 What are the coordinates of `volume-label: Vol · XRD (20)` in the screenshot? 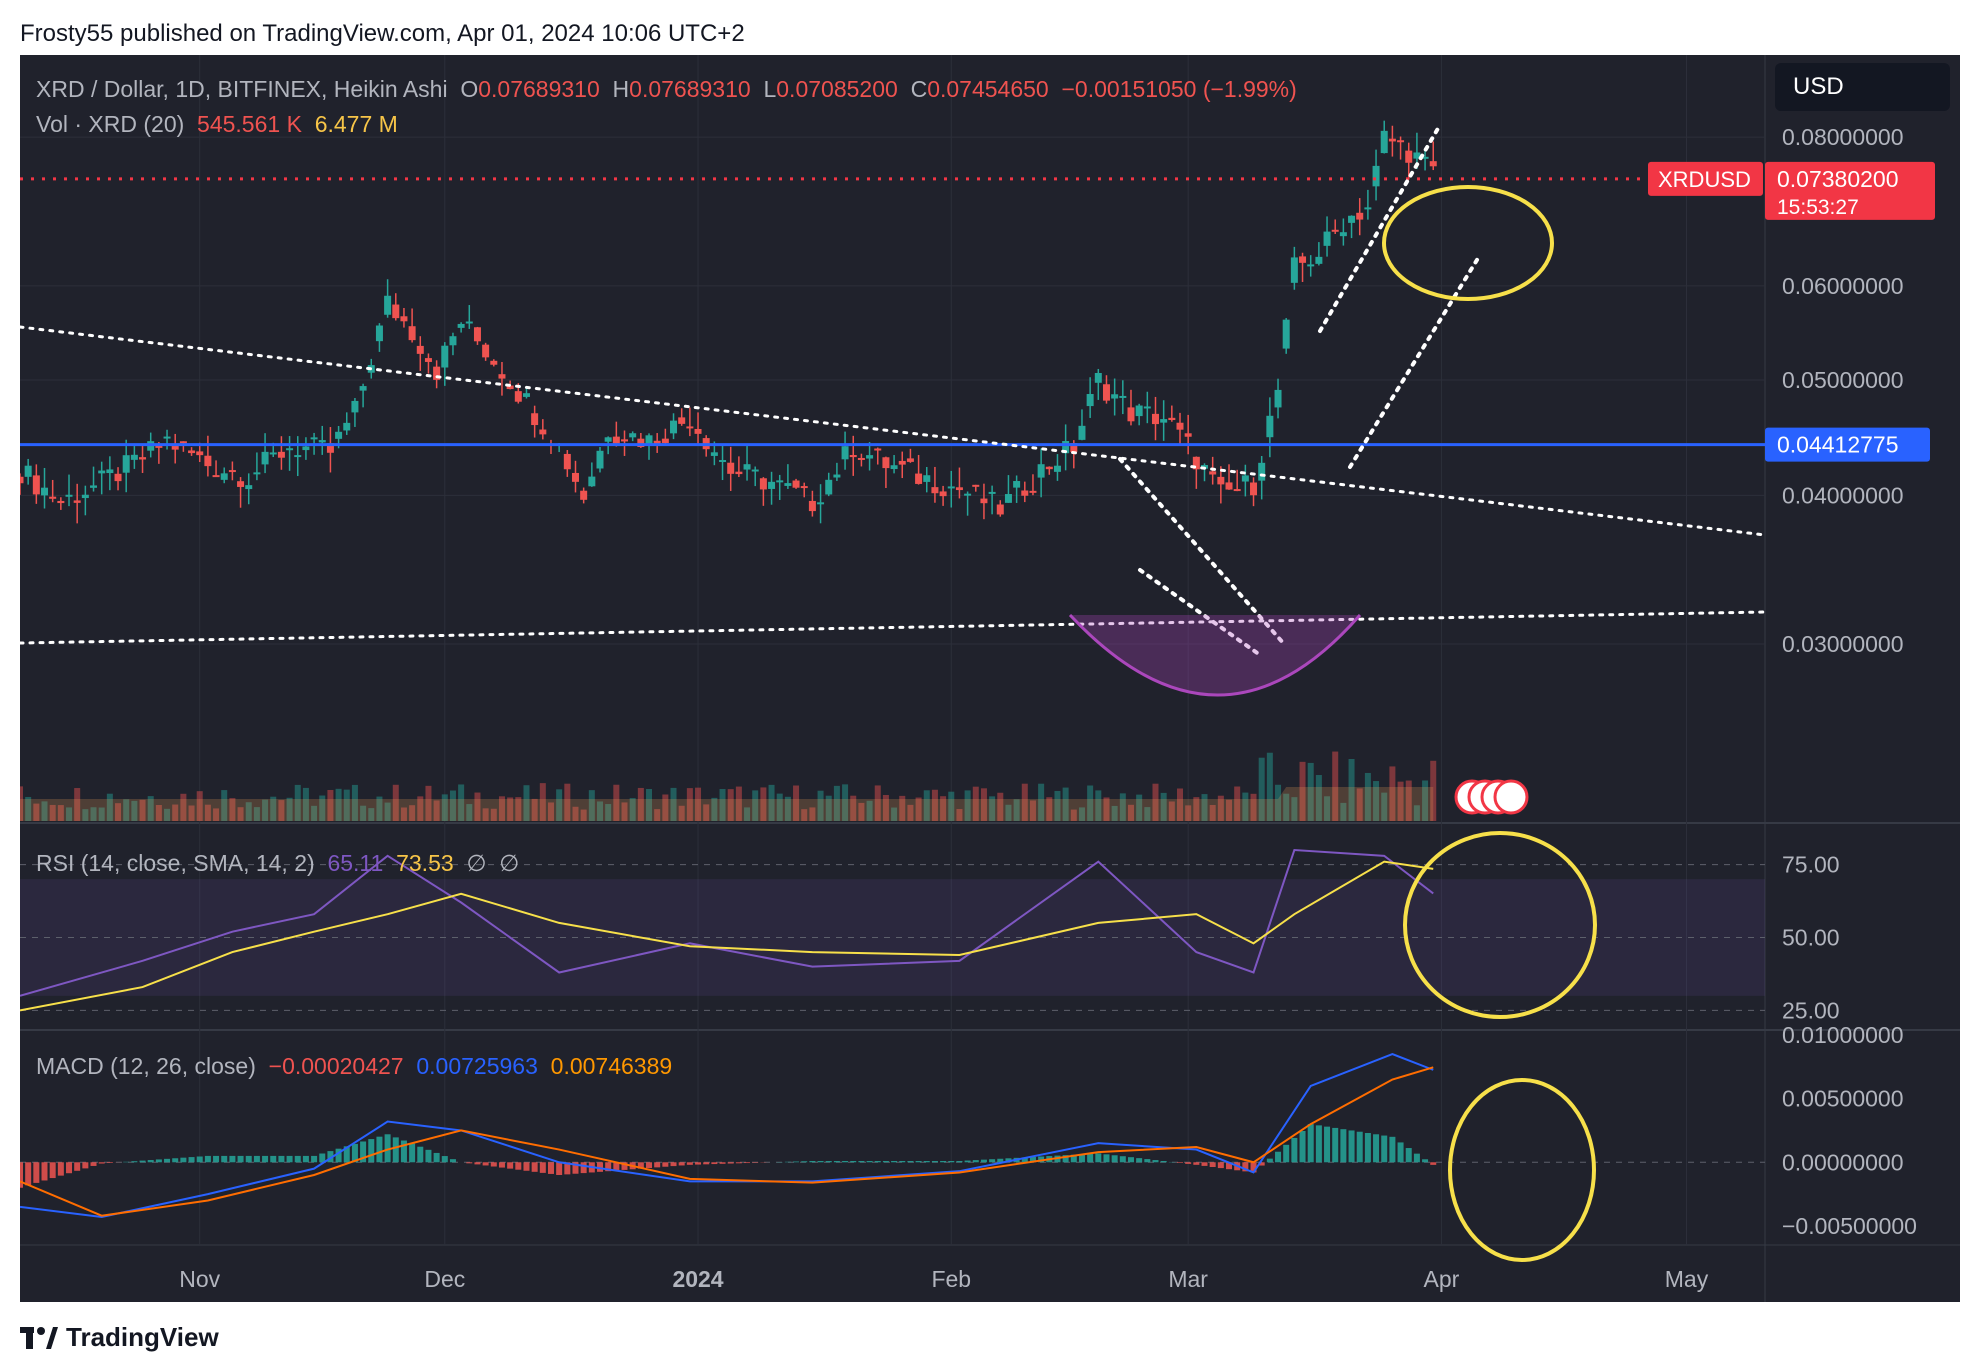 It's located at (110, 124).